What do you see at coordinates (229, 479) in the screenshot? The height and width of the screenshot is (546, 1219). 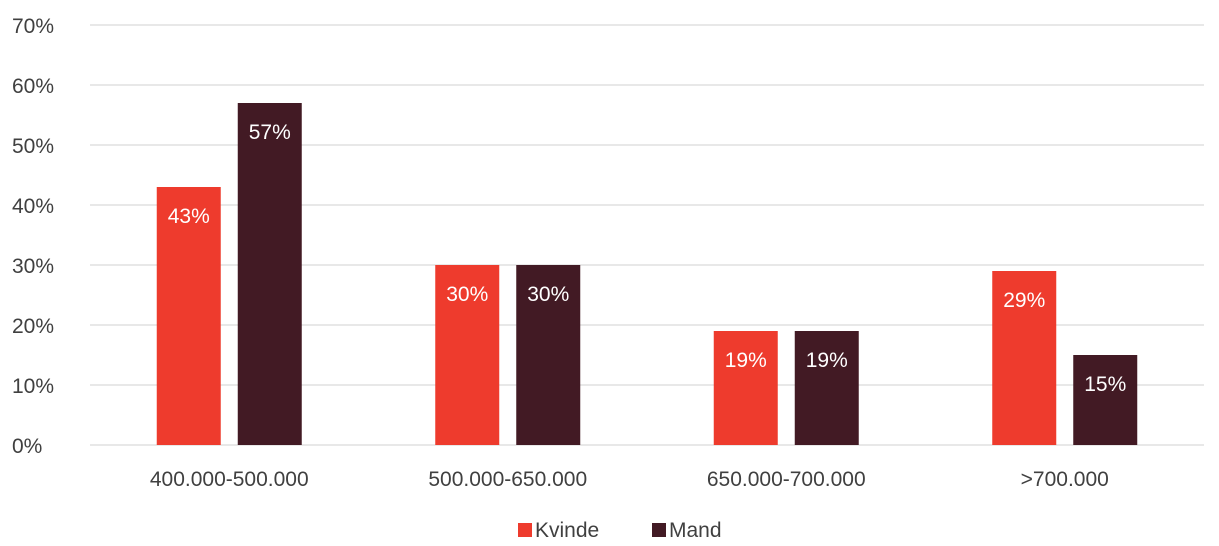 I see `x-category-label: 400.000-500.000` at bounding box center [229, 479].